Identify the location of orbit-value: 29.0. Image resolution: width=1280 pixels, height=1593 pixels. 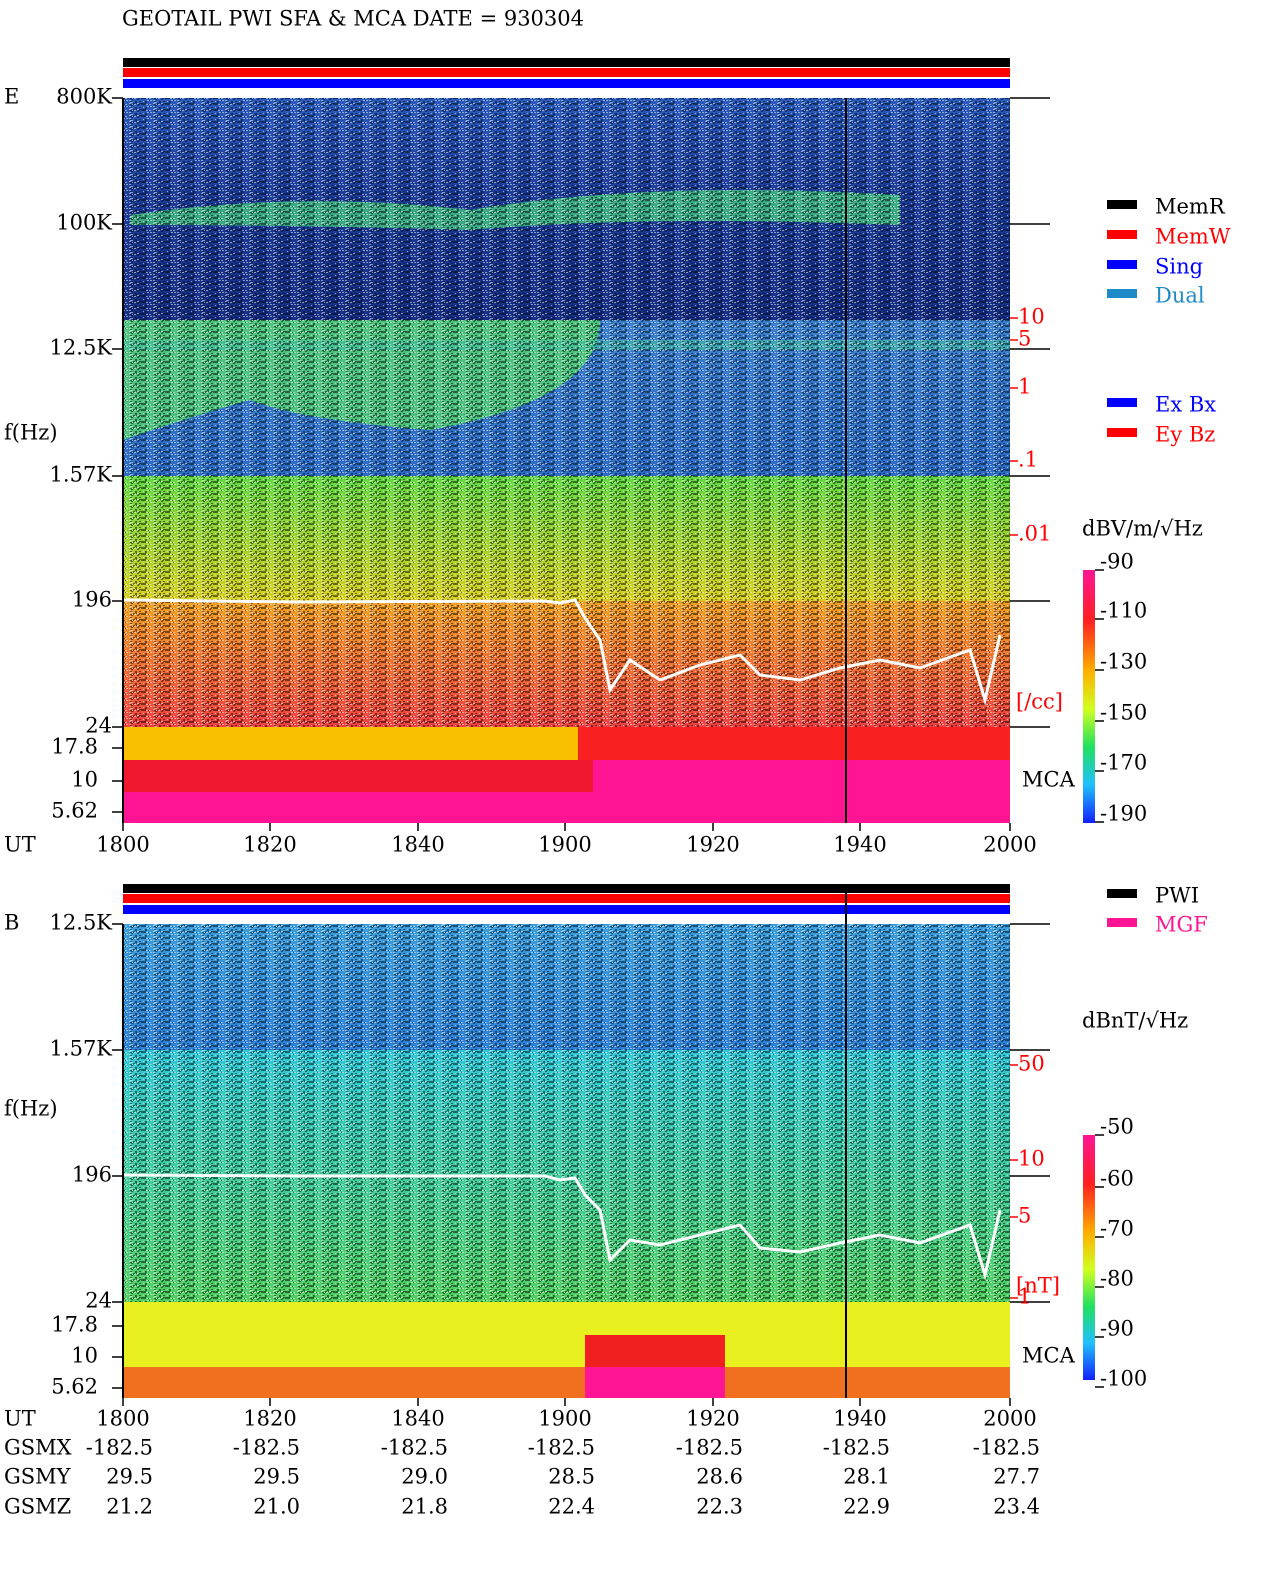
(424, 1477).